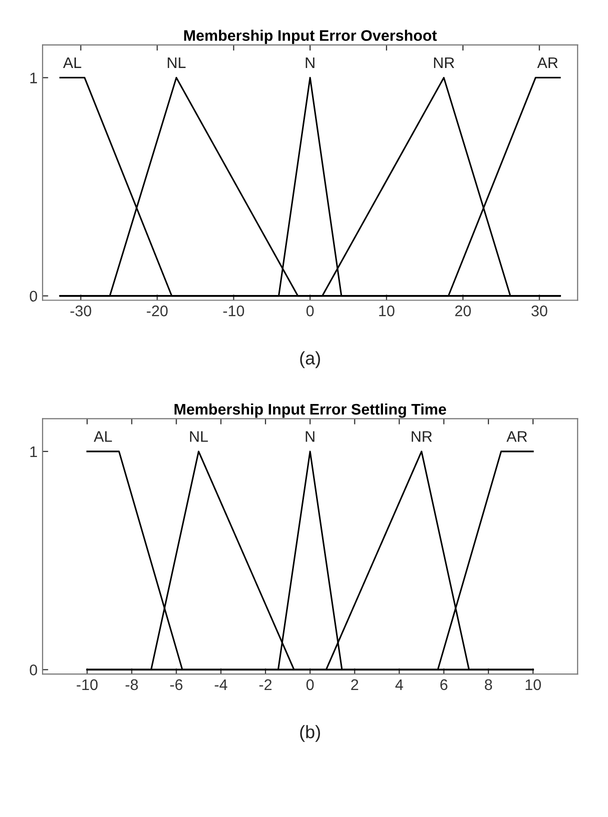  What do you see at coordinates (310, 359) in the screenshot?
I see `text: (a)` at bounding box center [310, 359].